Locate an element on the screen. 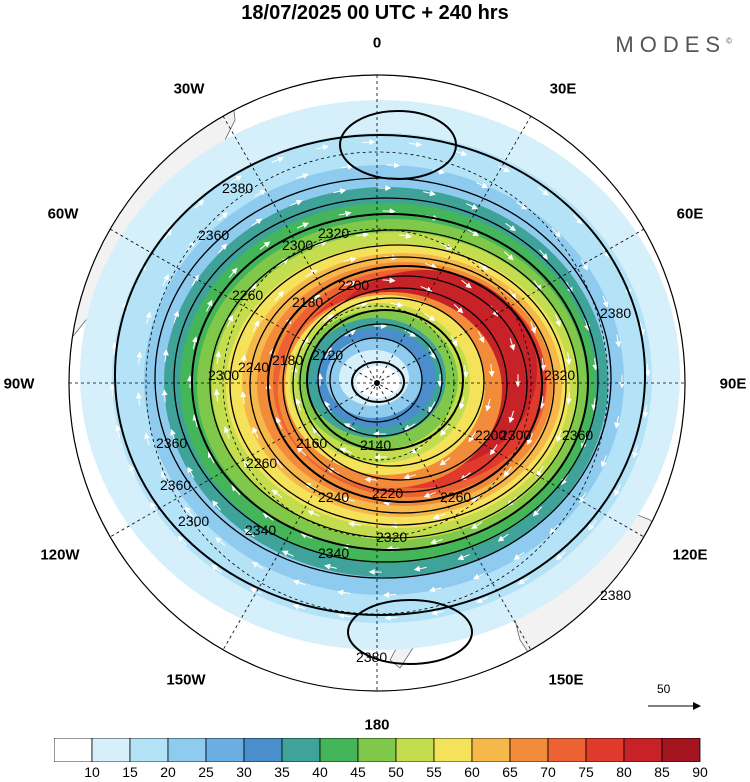 The height and width of the screenshot is (782, 750). colorbar-tick-label: 60 is located at coordinates (472, 772).